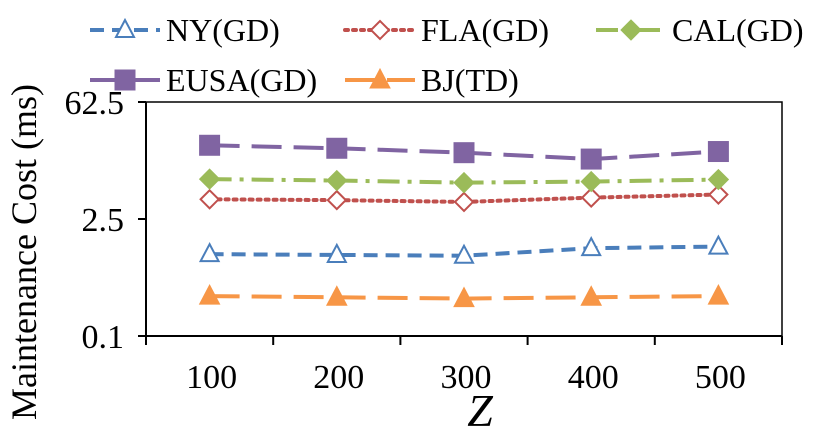  Describe the element at coordinates (466, 377) in the screenshot. I see `x-tick-label: 300` at that location.